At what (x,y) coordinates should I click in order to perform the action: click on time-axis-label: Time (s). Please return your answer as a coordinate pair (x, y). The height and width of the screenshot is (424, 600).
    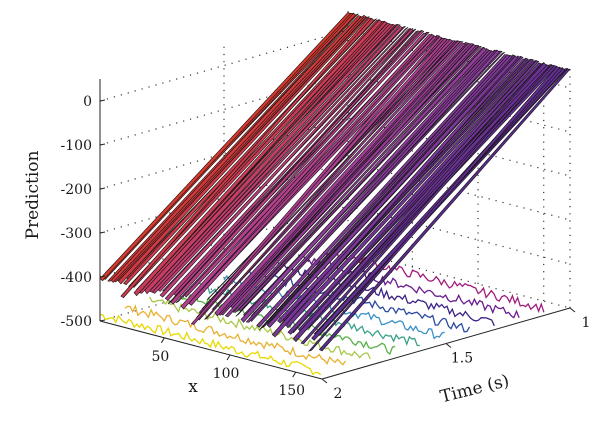
    Looking at the image, I should click on (474, 389).